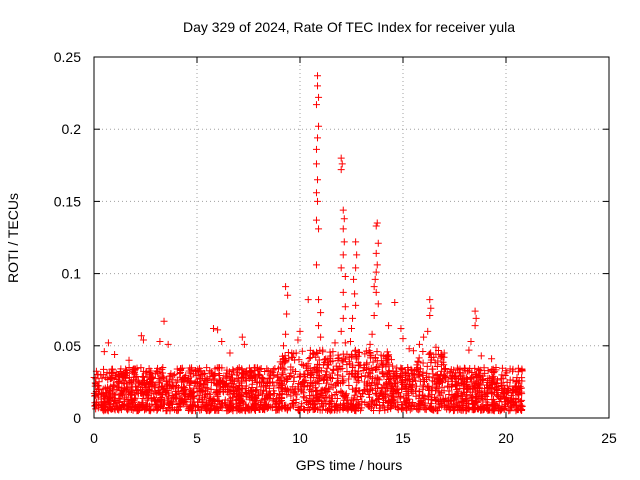 This screenshot has width=640, height=480. Describe the element at coordinates (67, 201) in the screenshot. I see `y-tick-label: 0.15` at that location.